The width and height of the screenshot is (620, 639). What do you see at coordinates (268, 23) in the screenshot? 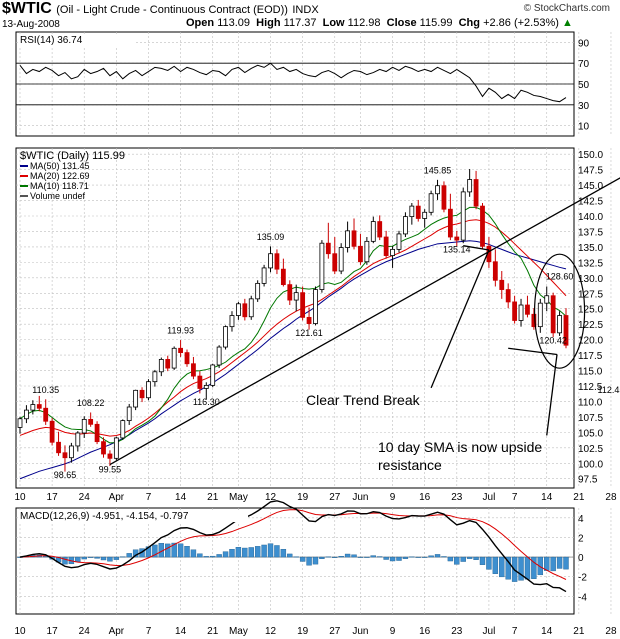
I see `high-label: High` at bounding box center [268, 23].